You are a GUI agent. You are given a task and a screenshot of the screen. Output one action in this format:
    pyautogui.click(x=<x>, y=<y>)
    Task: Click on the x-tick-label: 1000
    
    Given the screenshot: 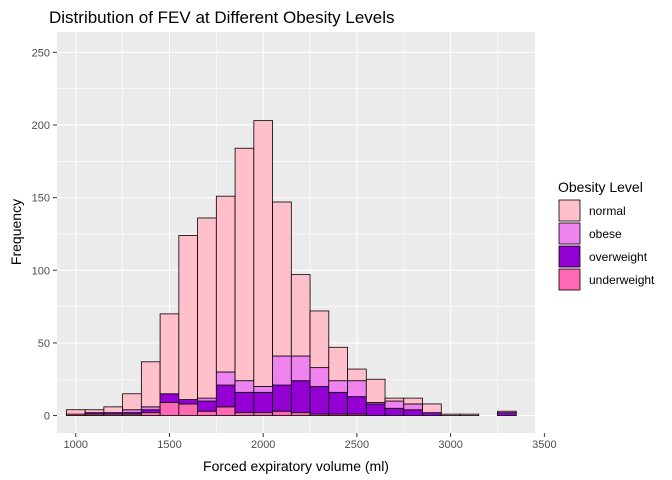 What is the action you would take?
    pyautogui.click(x=76, y=445)
    